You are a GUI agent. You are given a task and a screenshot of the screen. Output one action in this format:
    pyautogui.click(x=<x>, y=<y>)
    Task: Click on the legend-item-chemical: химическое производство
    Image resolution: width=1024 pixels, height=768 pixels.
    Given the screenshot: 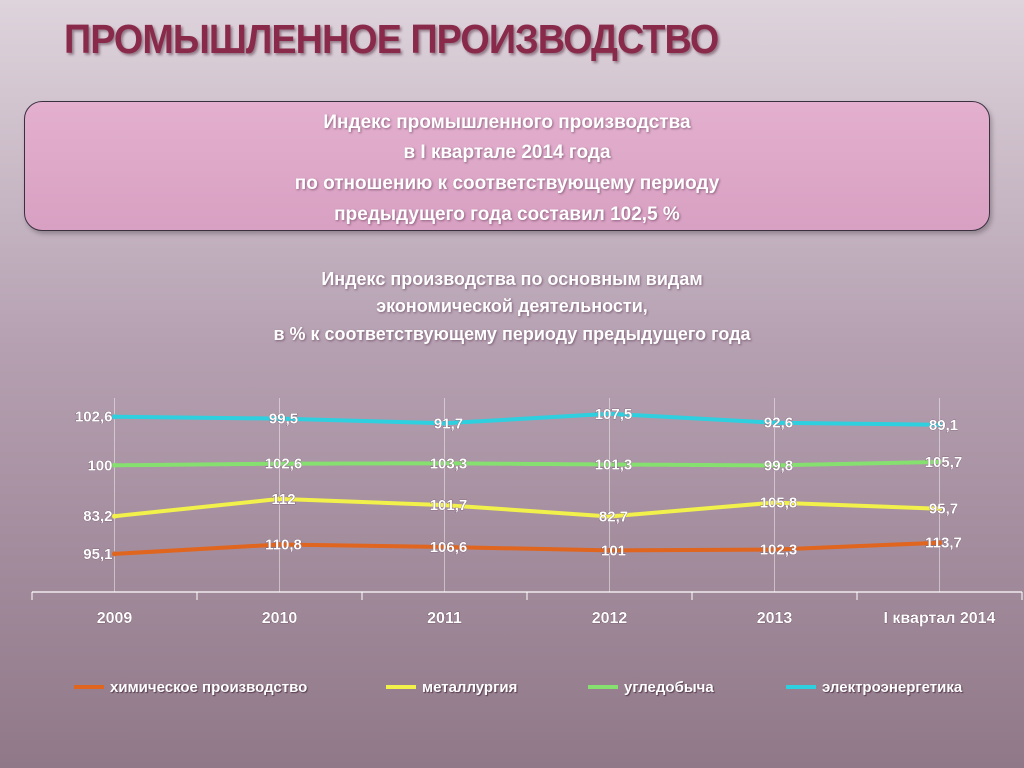 What is the action you would take?
    pyautogui.click(x=190, y=687)
    